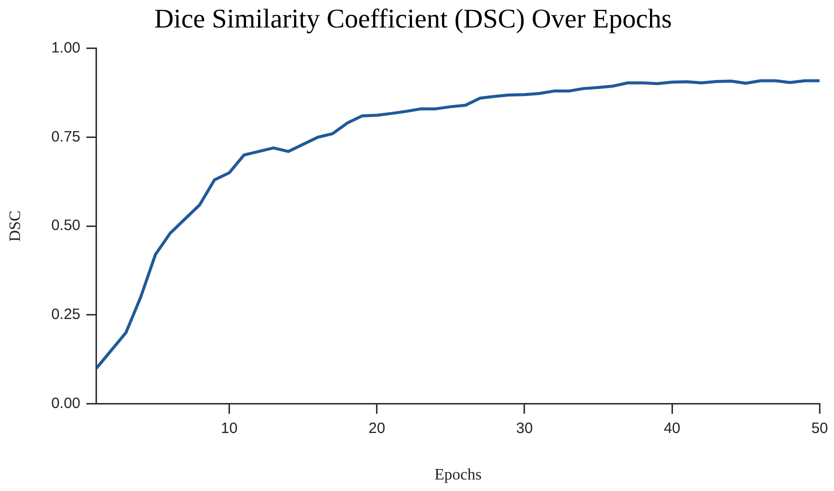 The image size is (834, 491). Describe the element at coordinates (819, 428) in the screenshot. I see `x-tick-label: 50` at that location.